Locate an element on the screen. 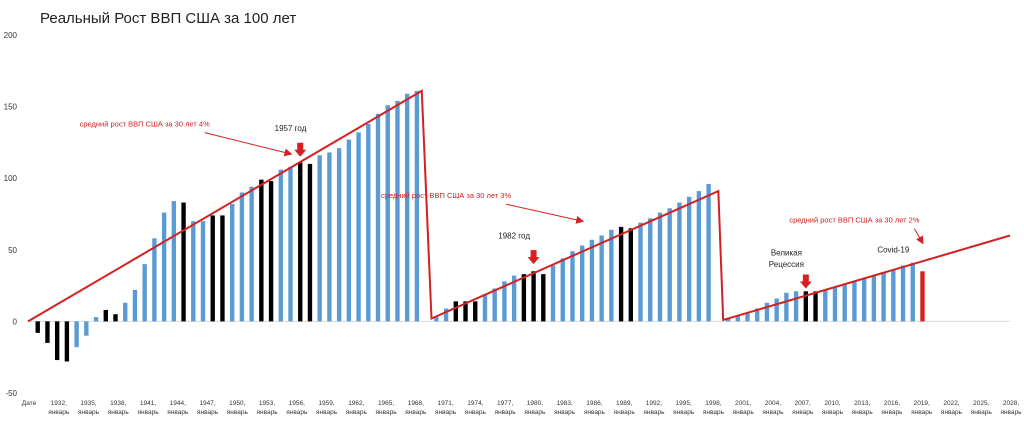 The image size is (1024, 421). bar-1992 is located at coordinates (640, 272).